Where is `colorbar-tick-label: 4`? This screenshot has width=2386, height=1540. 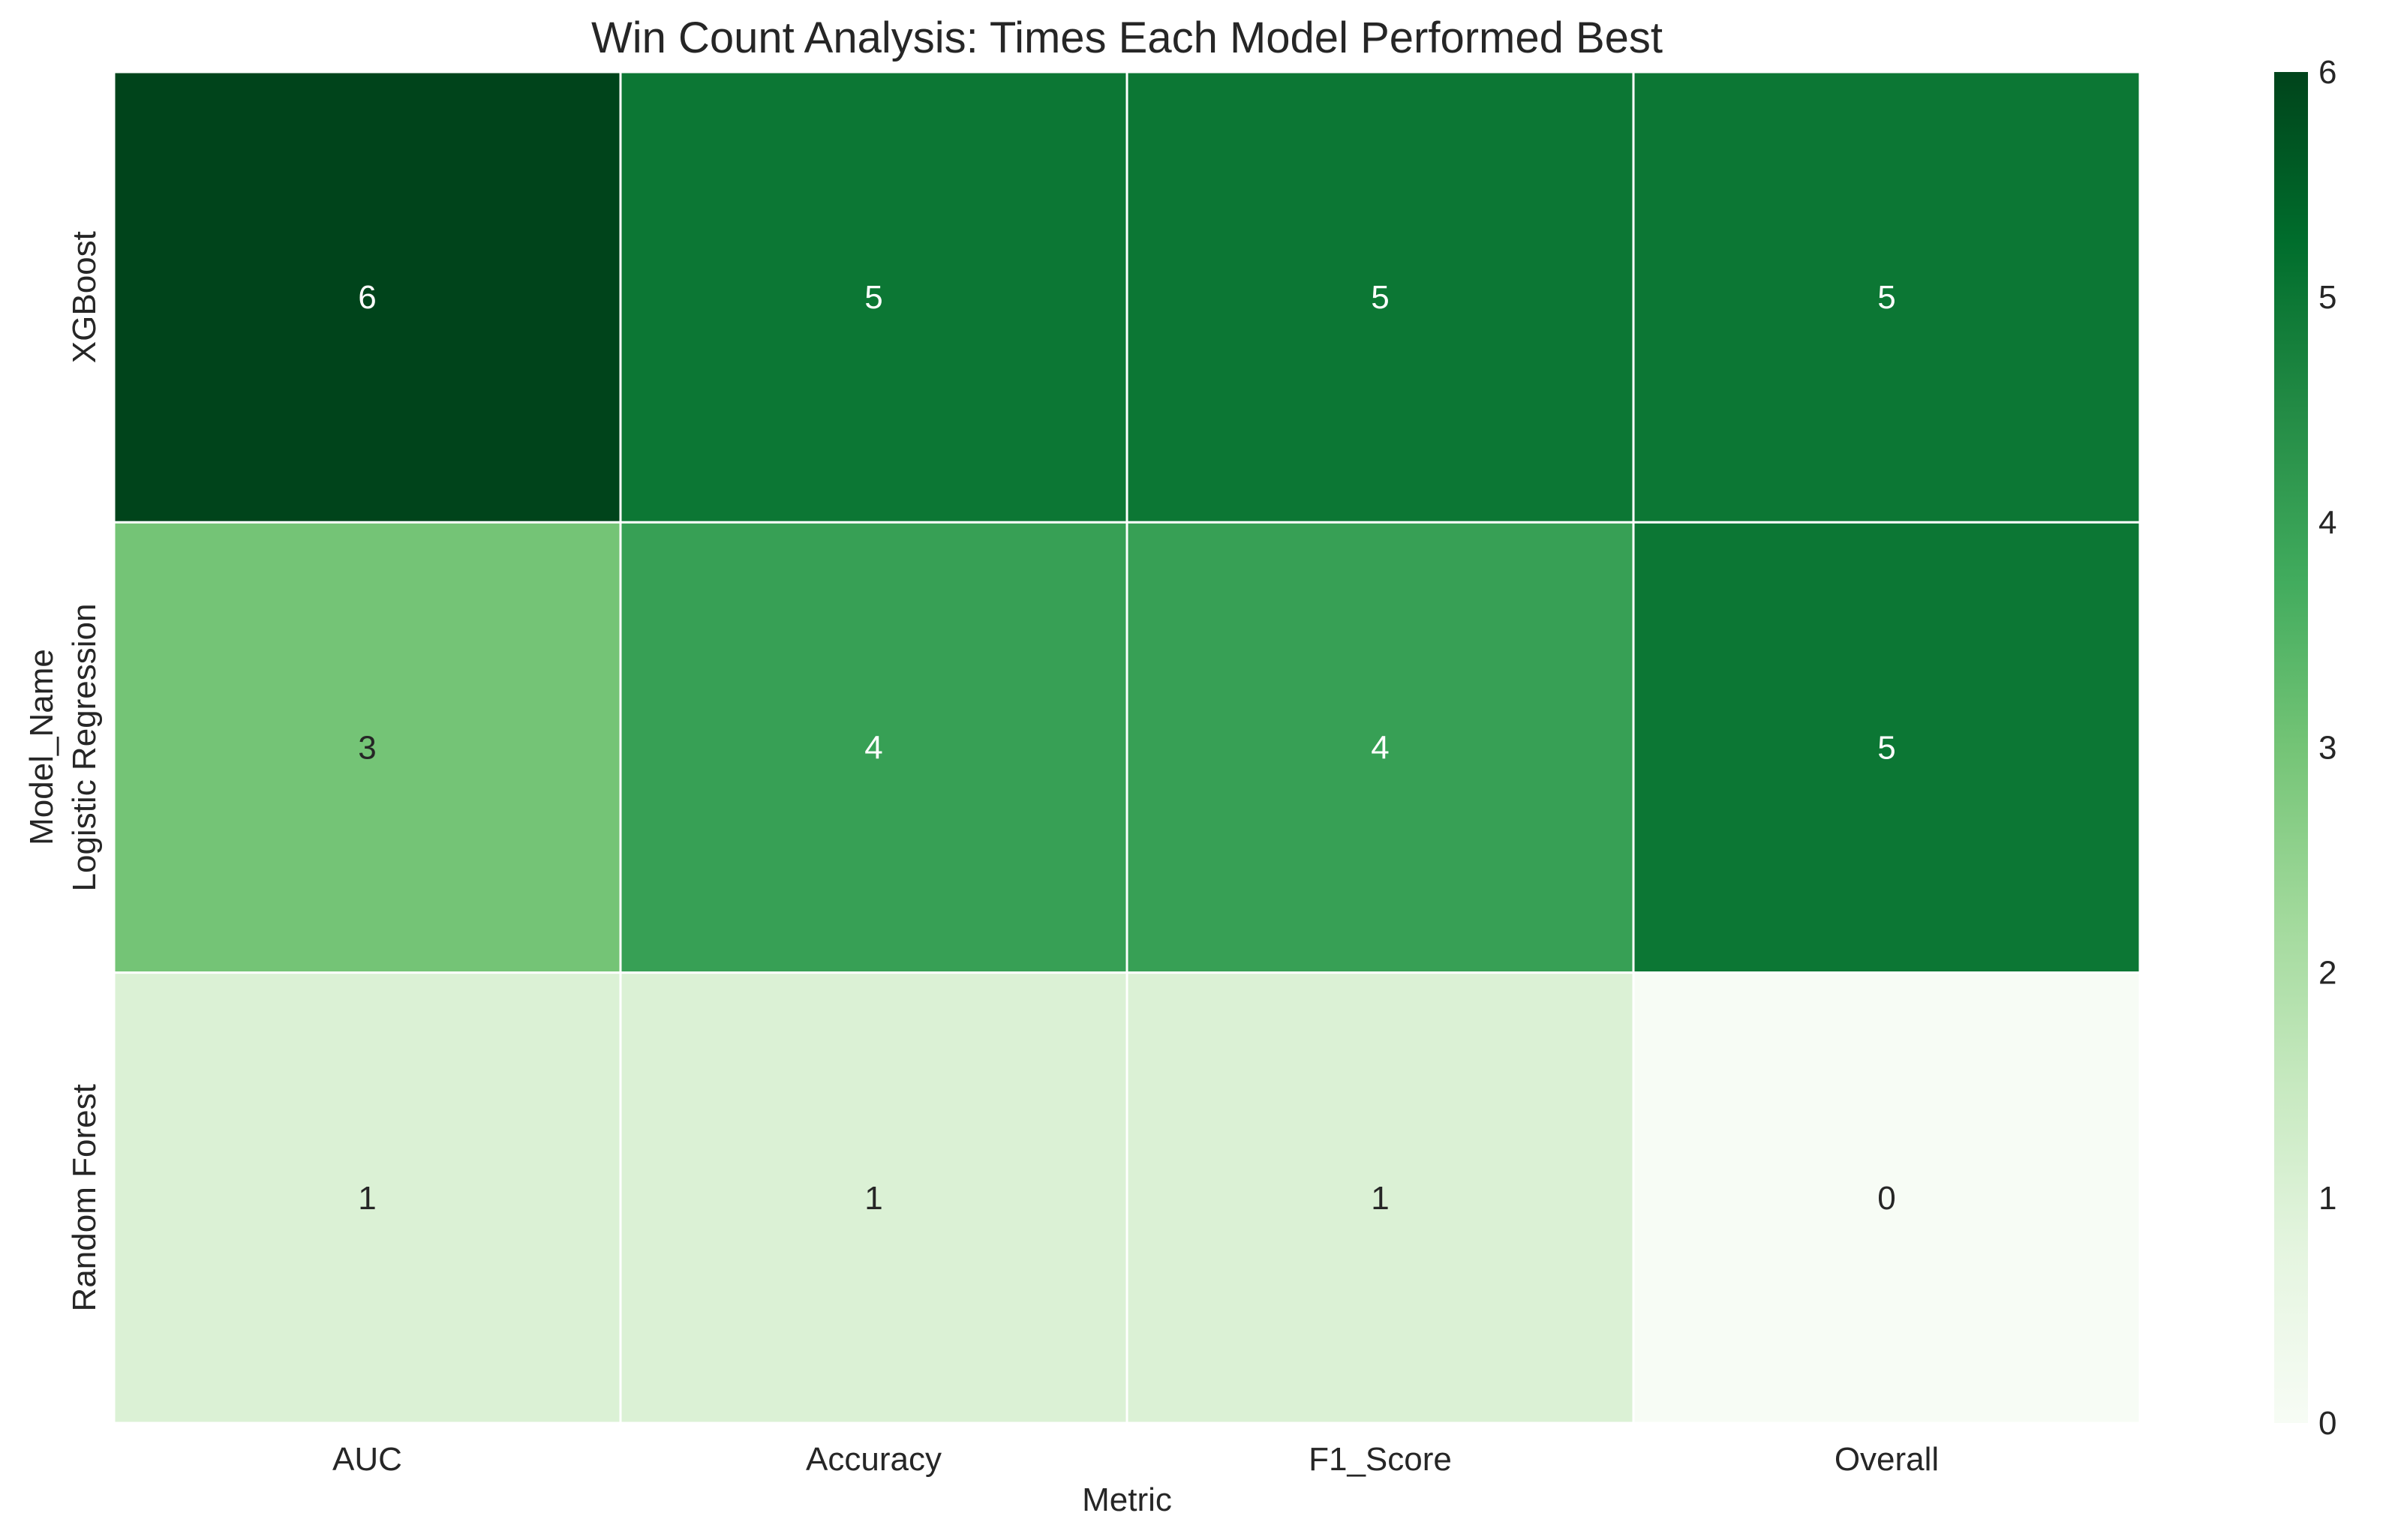 colorbar-tick-label: 4 is located at coordinates (2327, 522).